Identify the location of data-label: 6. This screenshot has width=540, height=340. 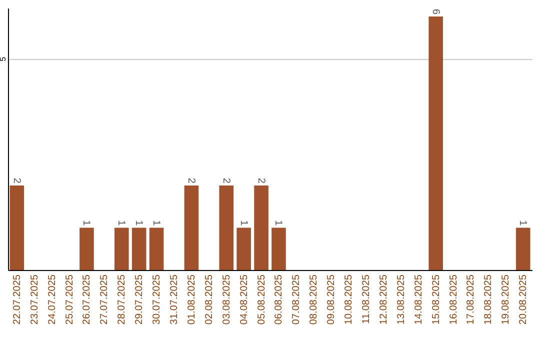
(435, 11).